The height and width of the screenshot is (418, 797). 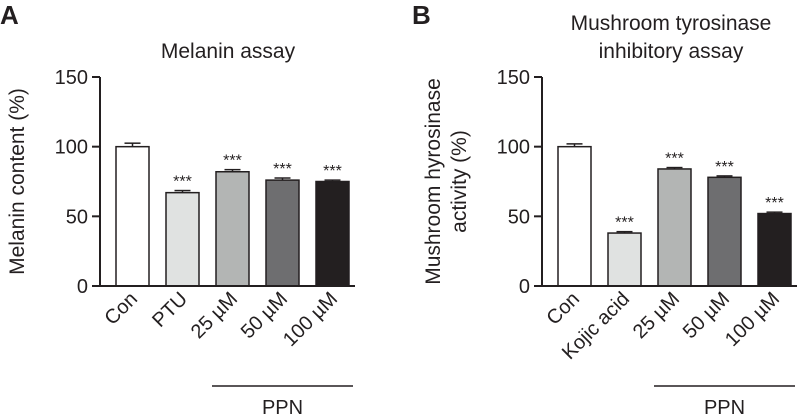 I want to click on panel-a-category-label: 100 µM, so click(x=310, y=319).